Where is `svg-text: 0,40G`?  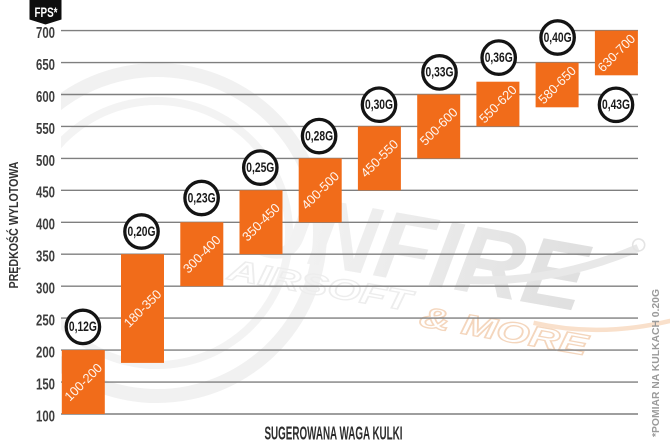
svg-text: 0,40G is located at coordinates (558, 37).